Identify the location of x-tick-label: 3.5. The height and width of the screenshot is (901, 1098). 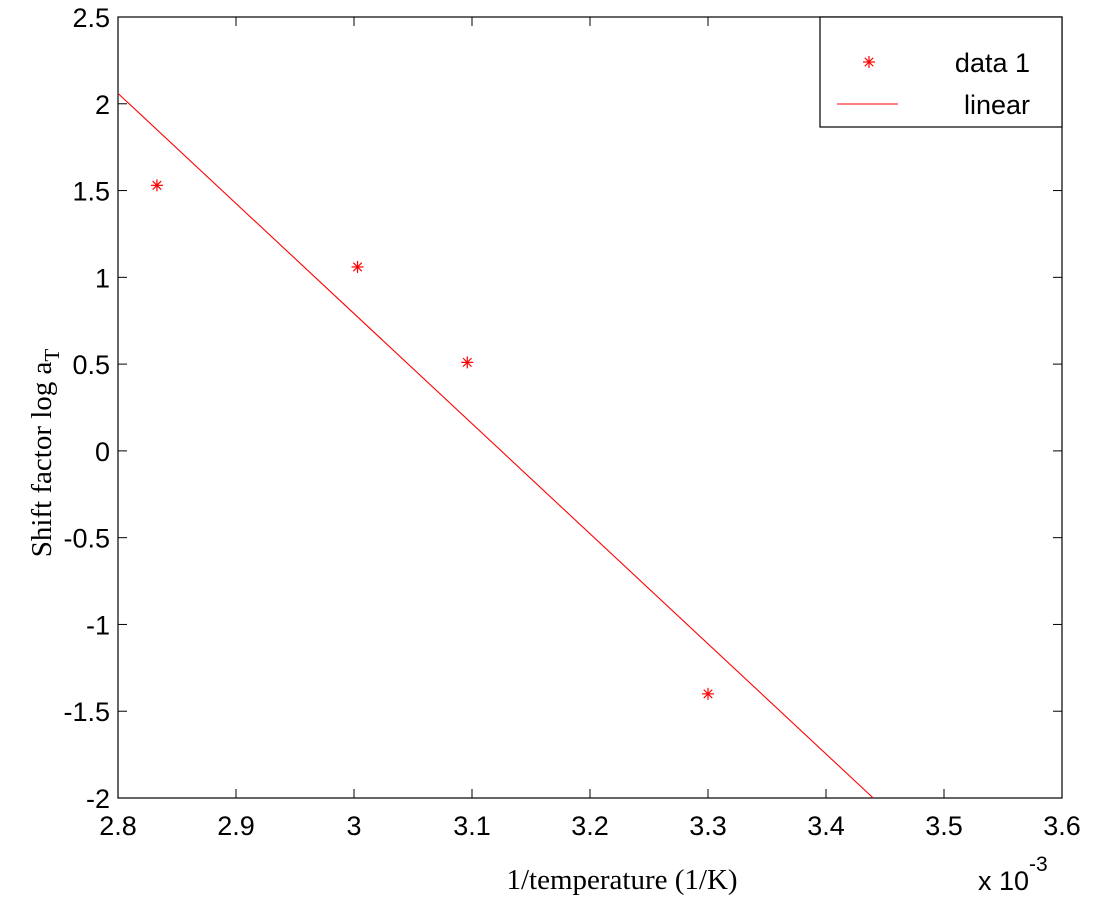
(944, 826).